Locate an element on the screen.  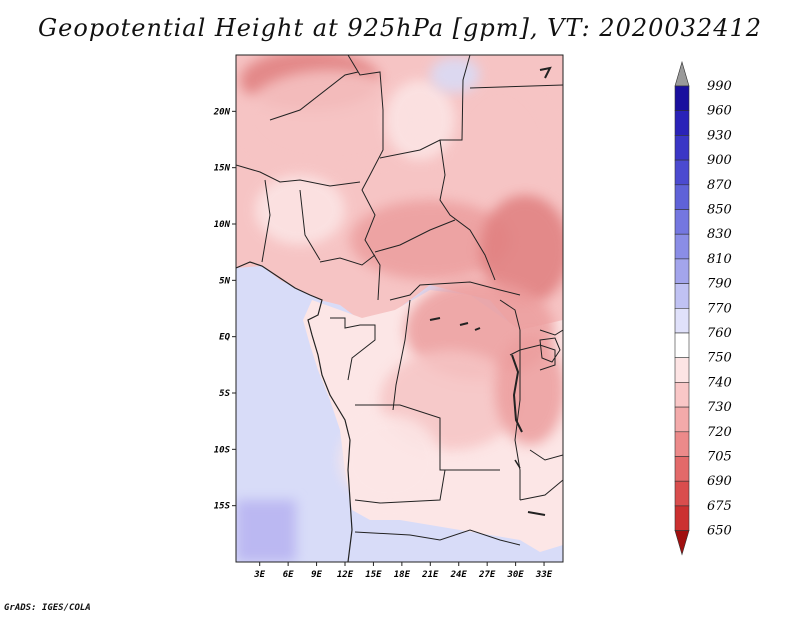
colorbar-label: 730 is located at coordinates (719, 407).